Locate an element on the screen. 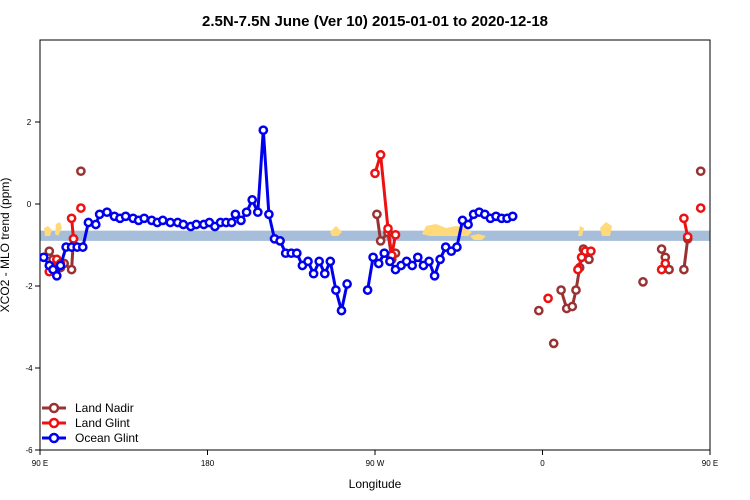 The width and height of the screenshot is (750, 500). x-tick-label: 90 W is located at coordinates (375, 463).